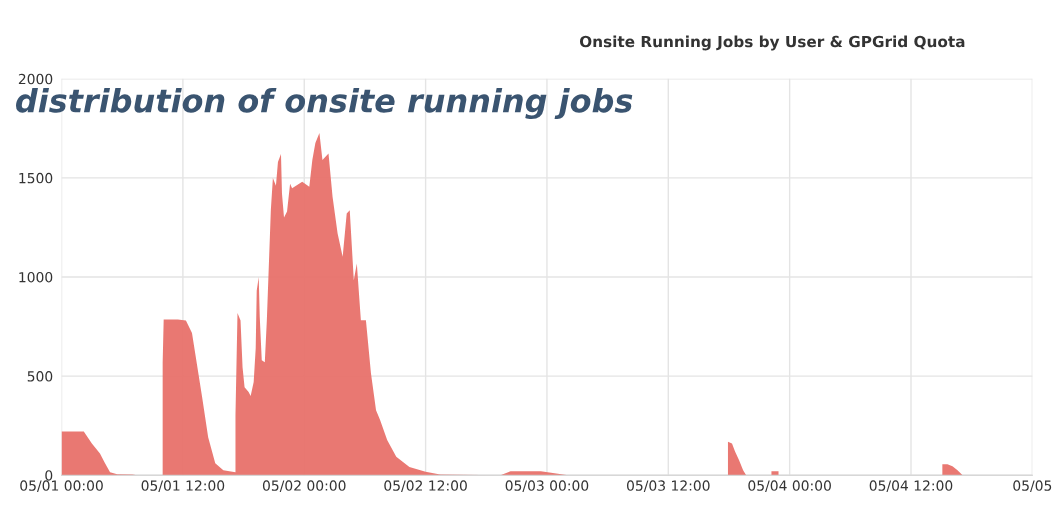 The width and height of the screenshot is (1061, 505). What do you see at coordinates (40, 376) in the screenshot?
I see `y-tick-label: 500` at bounding box center [40, 376].